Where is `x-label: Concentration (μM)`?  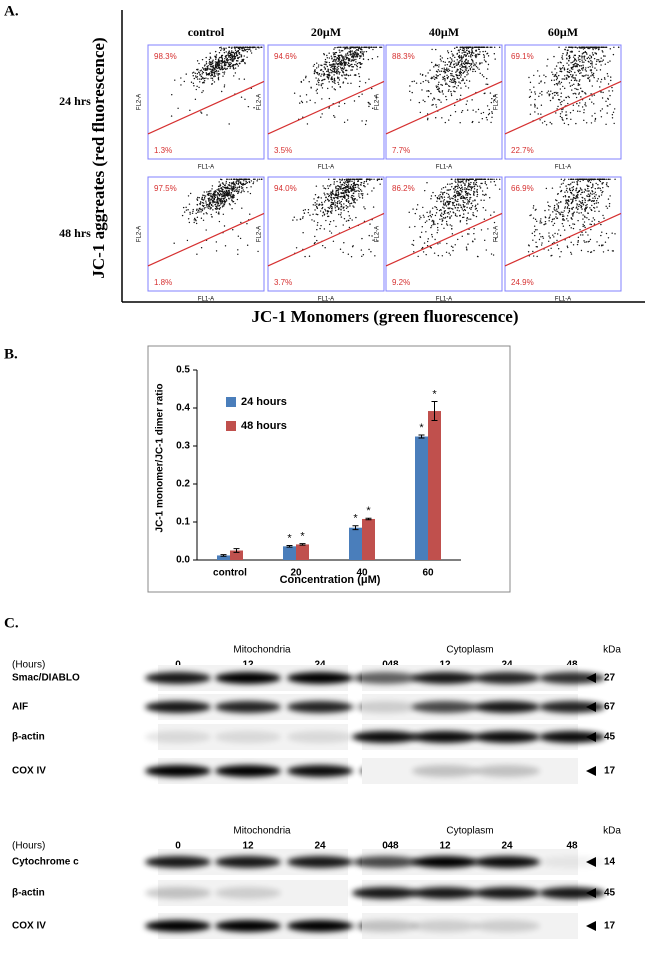
x-label: Concentration (μM) is located at coordinates (330, 580).